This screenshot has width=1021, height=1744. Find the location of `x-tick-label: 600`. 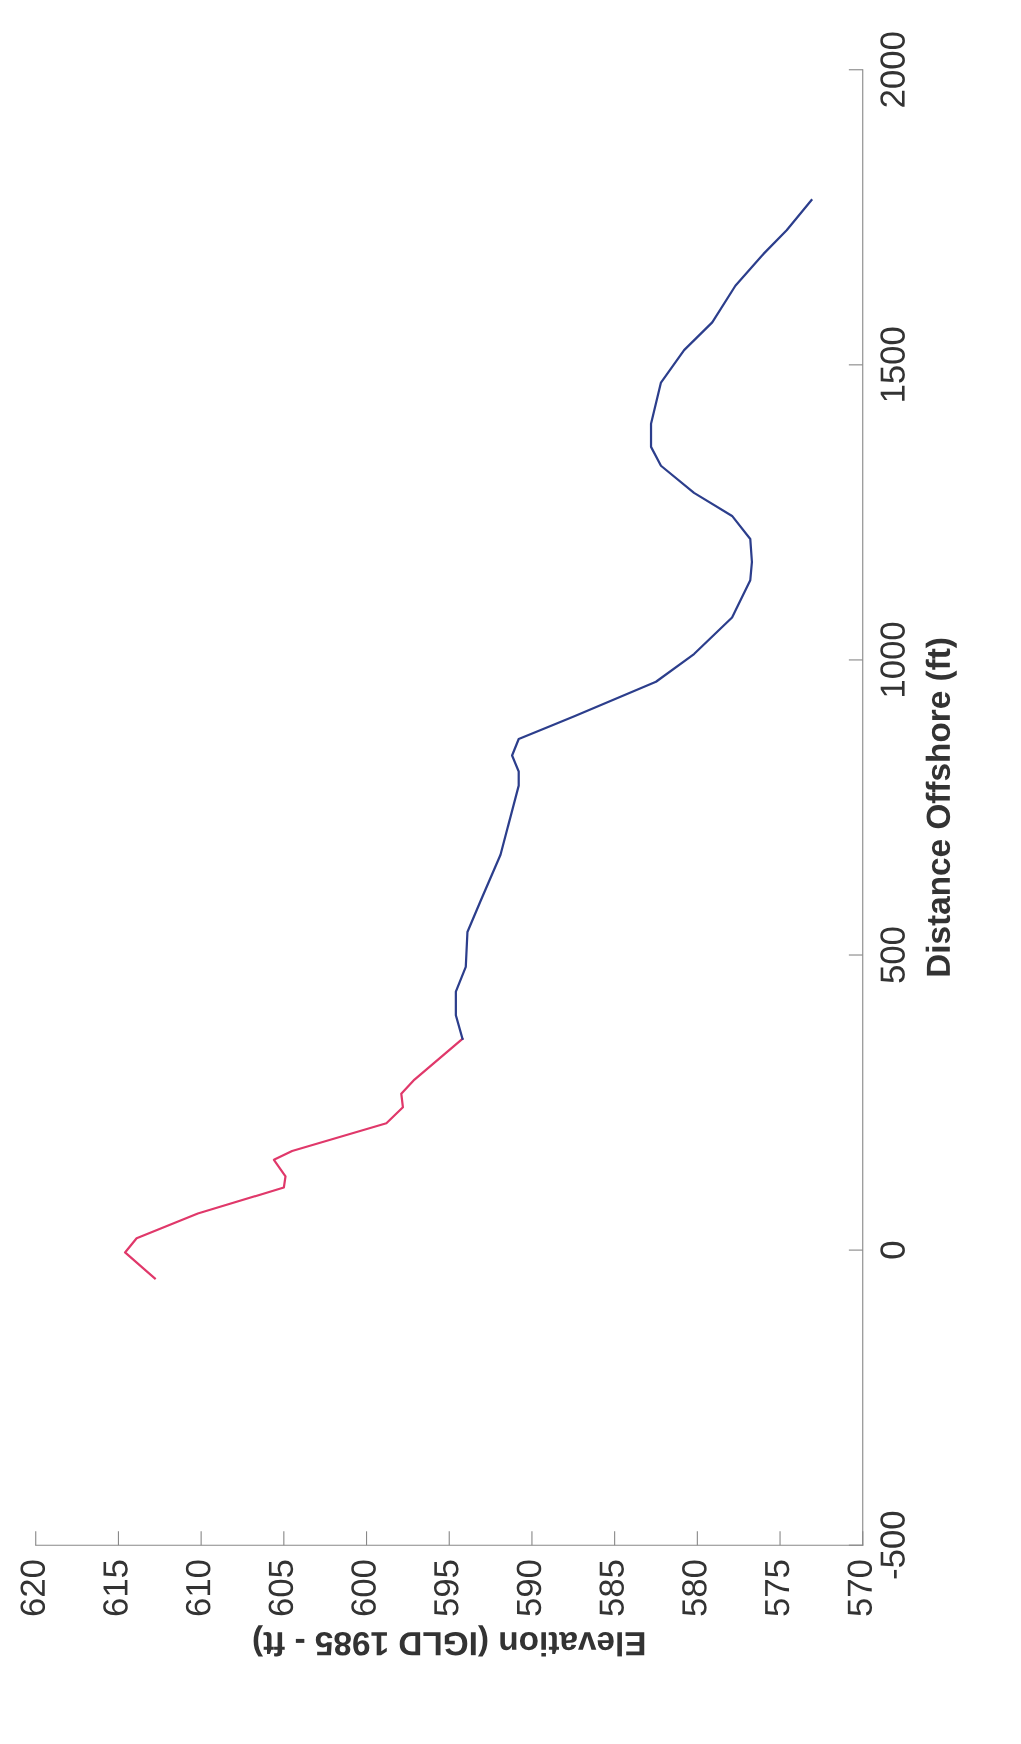

x-tick-label: 600 is located at coordinates (363, 1588).